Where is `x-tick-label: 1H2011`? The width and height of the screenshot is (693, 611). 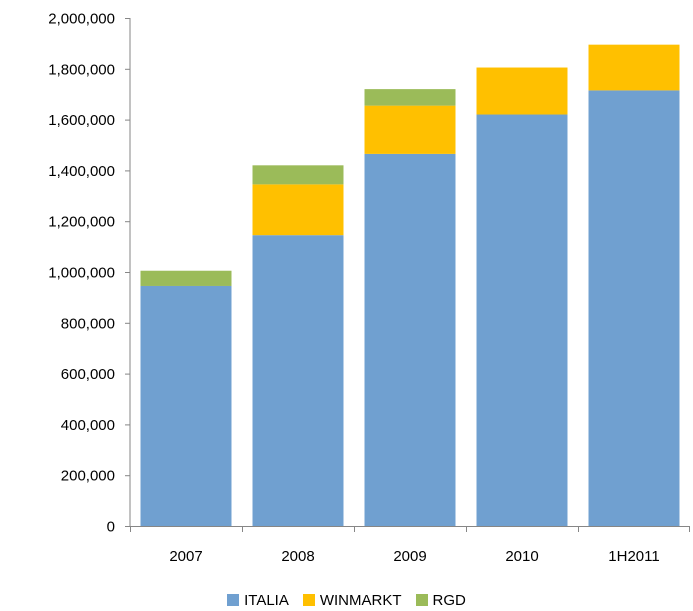 x-tick-label: 1H2011 is located at coordinates (633, 556).